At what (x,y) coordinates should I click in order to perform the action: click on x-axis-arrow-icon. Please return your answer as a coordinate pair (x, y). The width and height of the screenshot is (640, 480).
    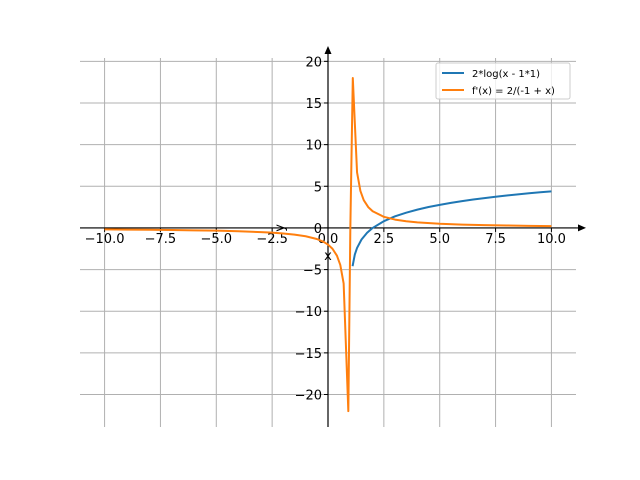
    Looking at the image, I should click on (582, 228).